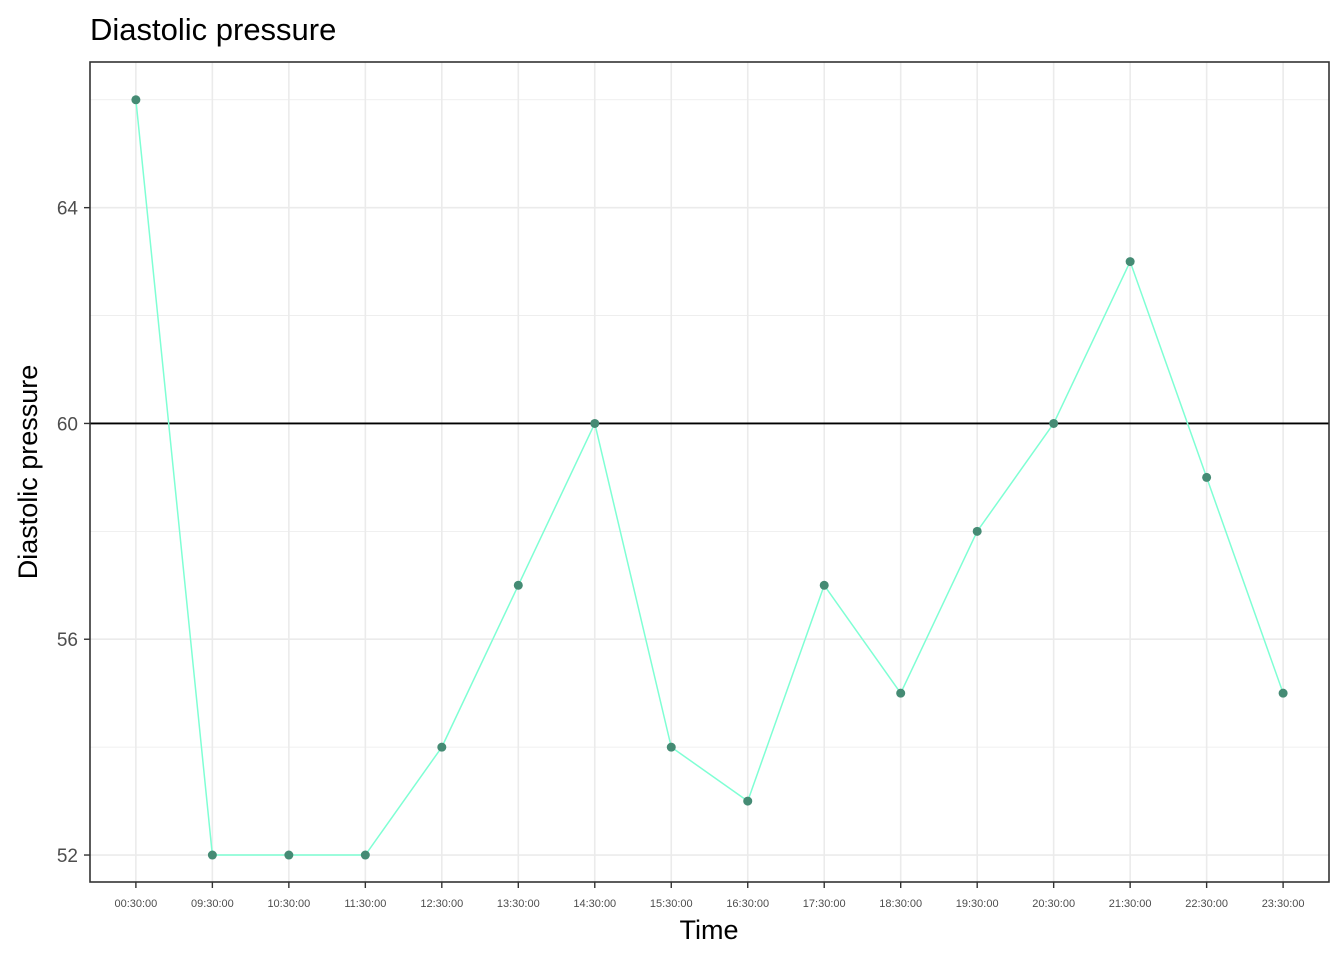 The width and height of the screenshot is (1344, 960). I want to click on x-tick-label: 14:30:00, so click(594, 904).